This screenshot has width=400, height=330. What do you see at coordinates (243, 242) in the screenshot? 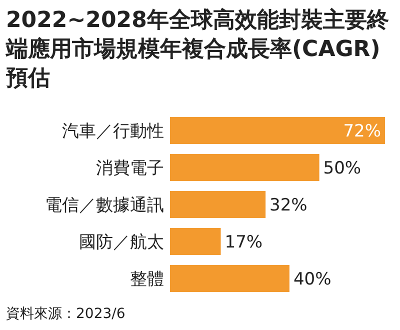
I see `data-label: 17%` at bounding box center [243, 242].